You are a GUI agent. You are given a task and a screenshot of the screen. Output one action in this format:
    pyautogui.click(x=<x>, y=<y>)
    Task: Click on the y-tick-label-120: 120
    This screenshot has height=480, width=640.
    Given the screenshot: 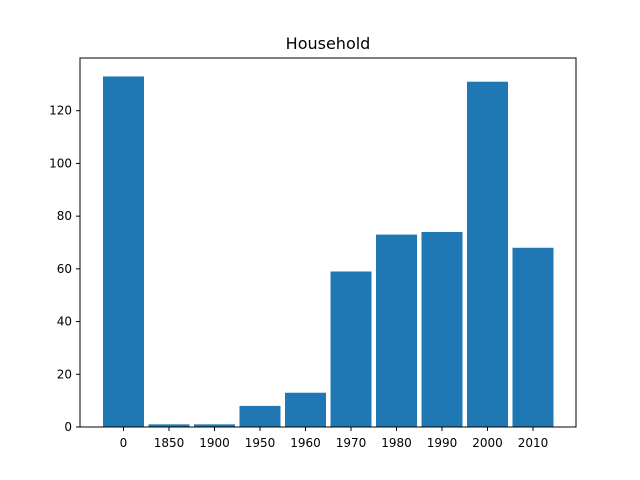 What is the action you would take?
    pyautogui.click(x=60, y=111)
    